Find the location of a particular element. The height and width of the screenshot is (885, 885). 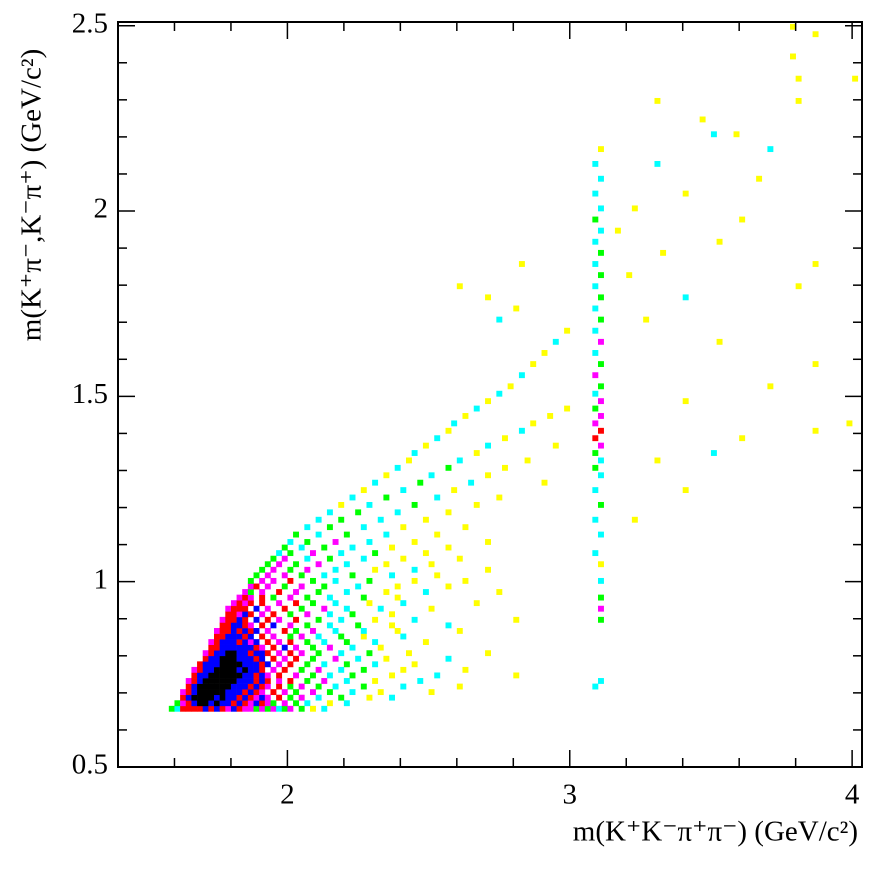

y-tick-label: 2.5 is located at coordinates (90, 23).